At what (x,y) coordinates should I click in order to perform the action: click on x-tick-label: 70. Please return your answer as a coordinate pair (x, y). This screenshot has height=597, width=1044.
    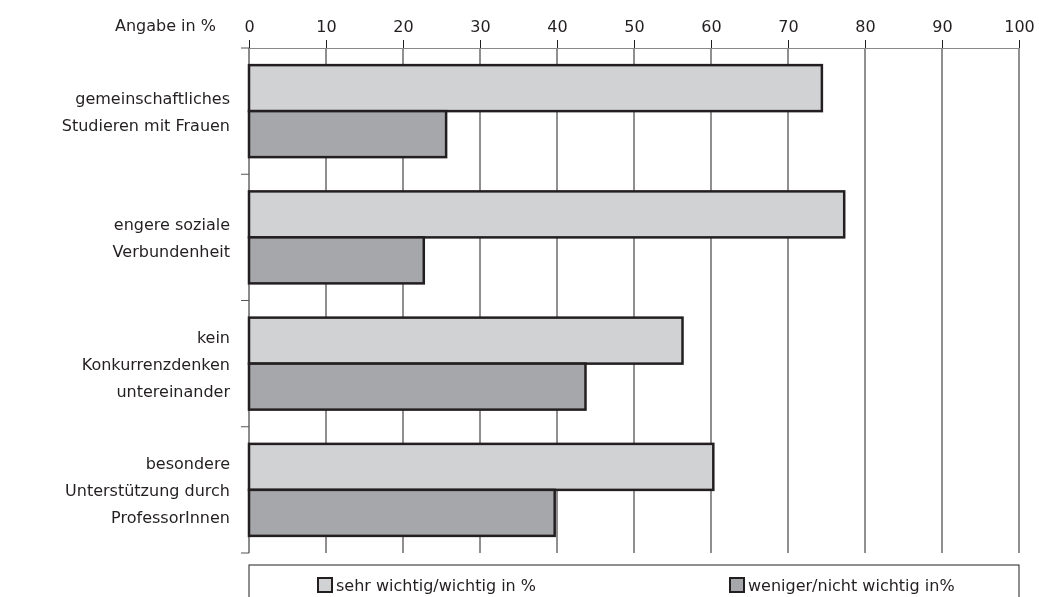
    Looking at the image, I should click on (788, 26).